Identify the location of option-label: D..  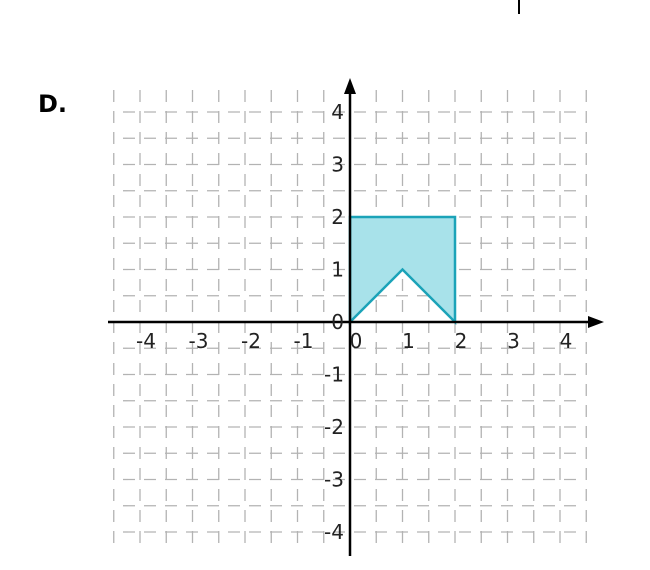
(53, 104).